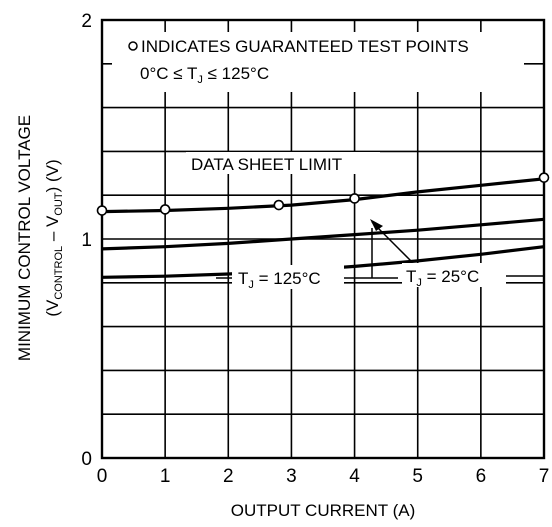  What do you see at coordinates (305, 46) in the screenshot?
I see `legend-marker-text: INDICATES GUARANTEED TEST POINTS` at bounding box center [305, 46].